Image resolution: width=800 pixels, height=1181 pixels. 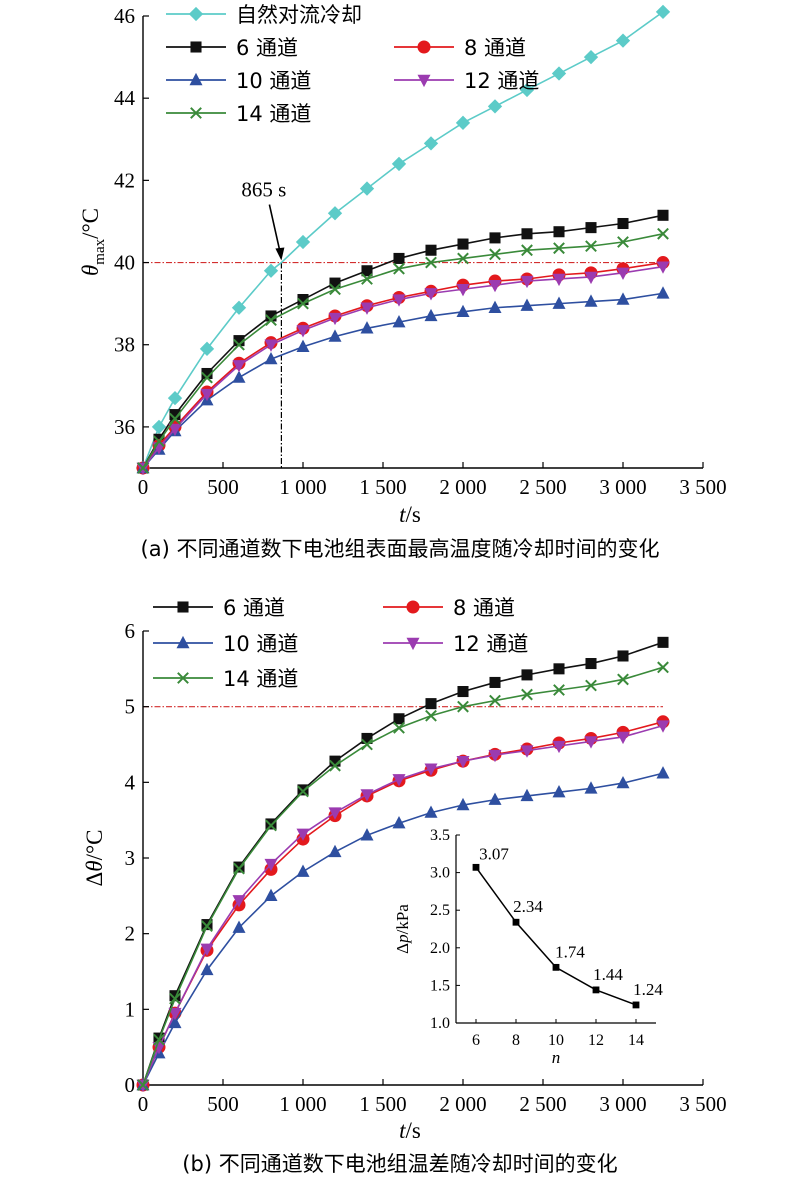 I want to click on chart-a-y-tick-label: 46, so click(x=124, y=16).